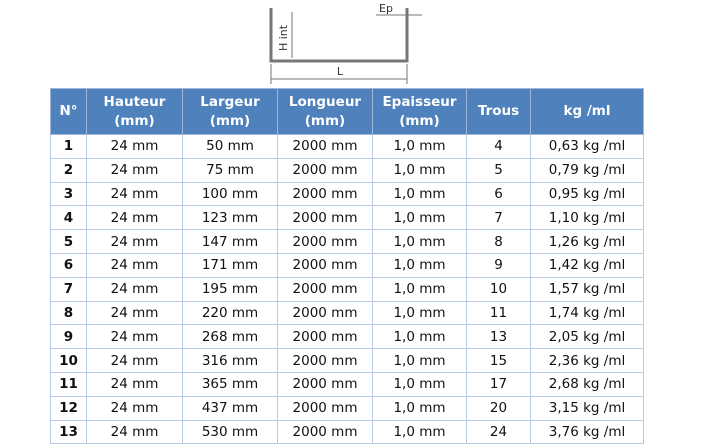  What do you see at coordinates (230, 337) in the screenshot?
I see `table-cell: 268 mm` at bounding box center [230, 337].